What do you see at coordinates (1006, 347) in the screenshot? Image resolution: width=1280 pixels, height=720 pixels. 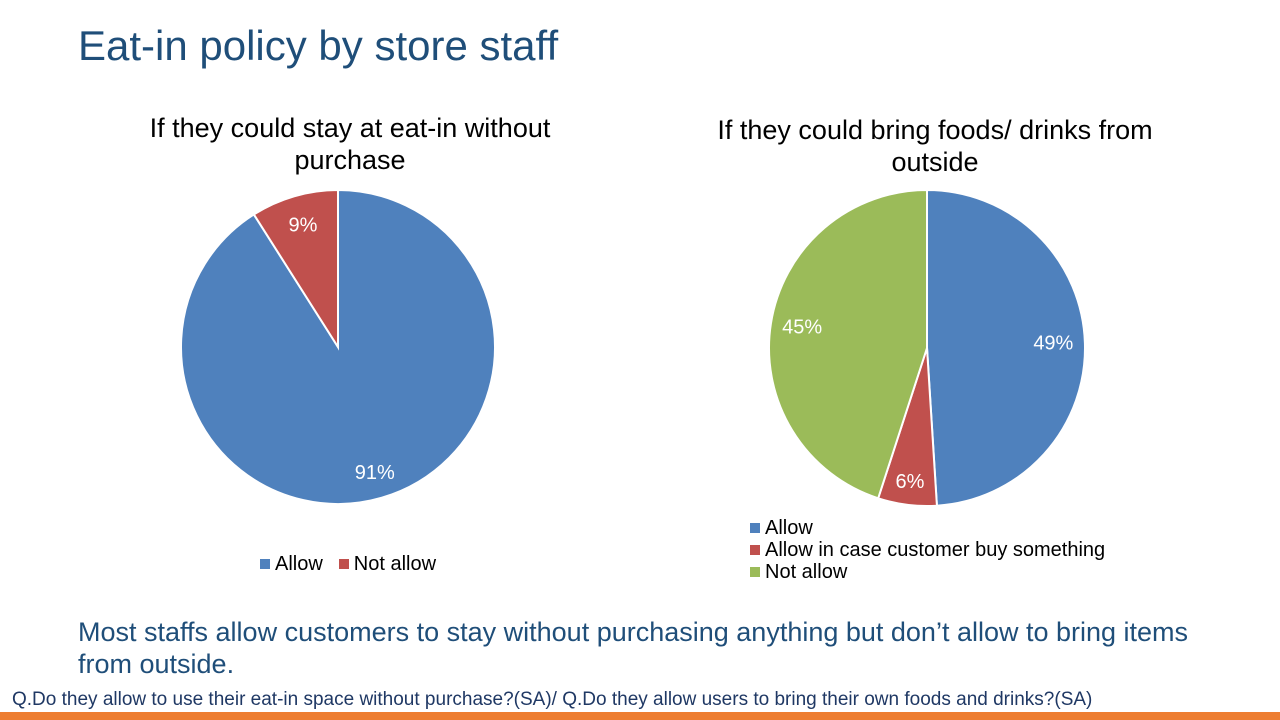 I see `chart2-slice-allow` at bounding box center [1006, 347].